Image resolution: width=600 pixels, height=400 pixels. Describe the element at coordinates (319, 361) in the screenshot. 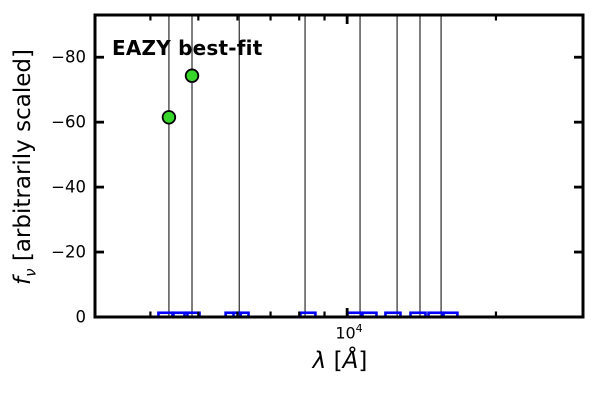

I see `xlabel-lambda: λ` at that location.